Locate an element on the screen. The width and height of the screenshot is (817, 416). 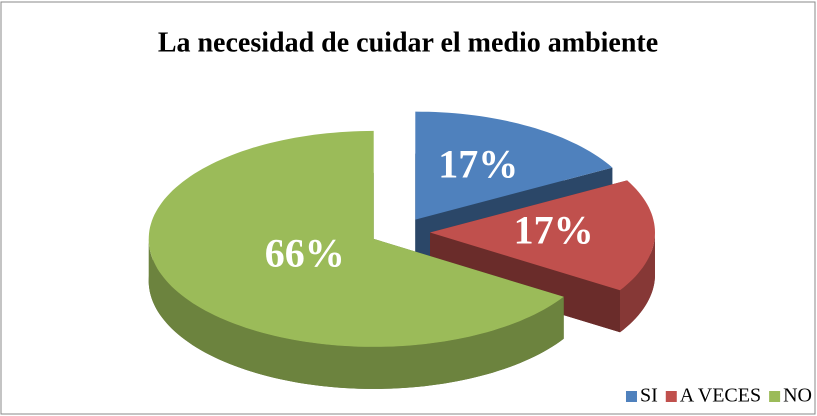
legend-label: SI is located at coordinates (649, 396).